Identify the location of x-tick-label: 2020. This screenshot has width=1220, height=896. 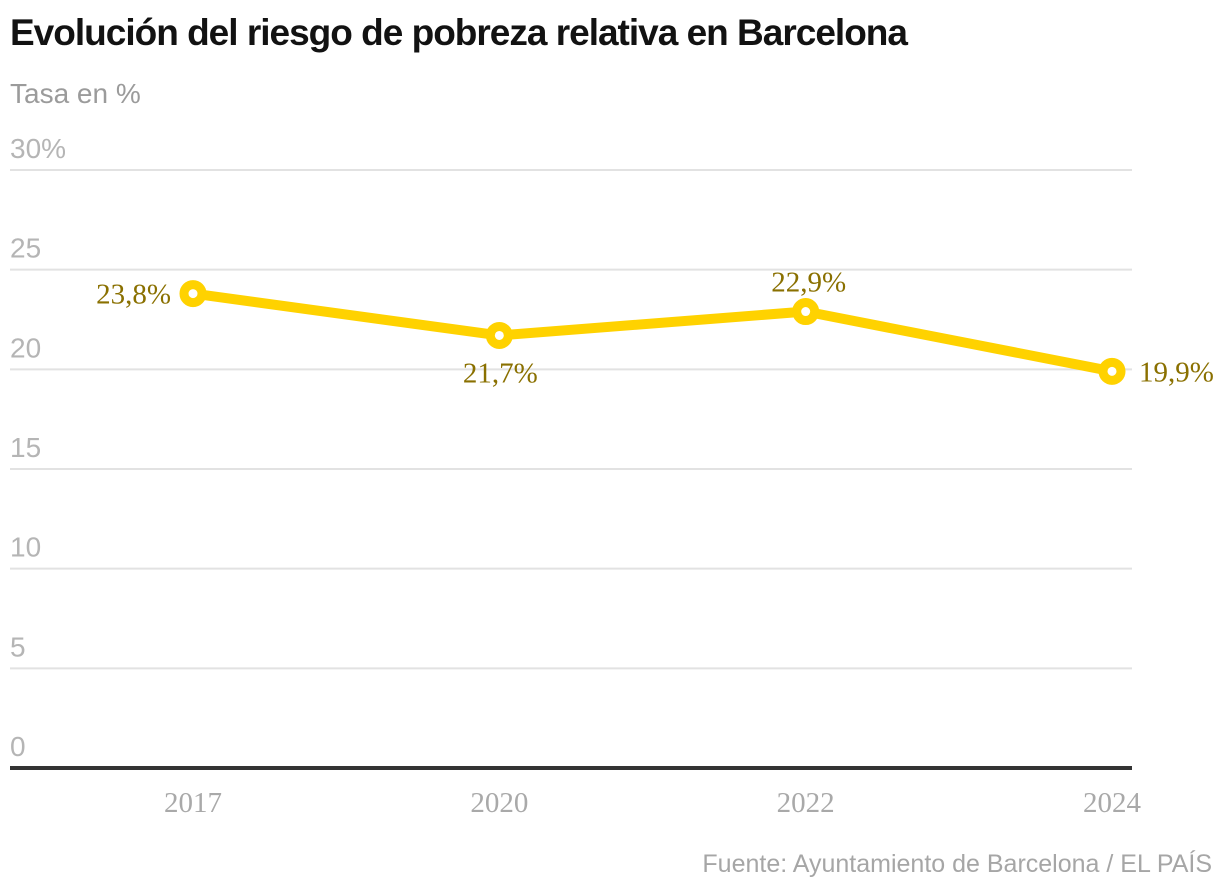
(499, 803).